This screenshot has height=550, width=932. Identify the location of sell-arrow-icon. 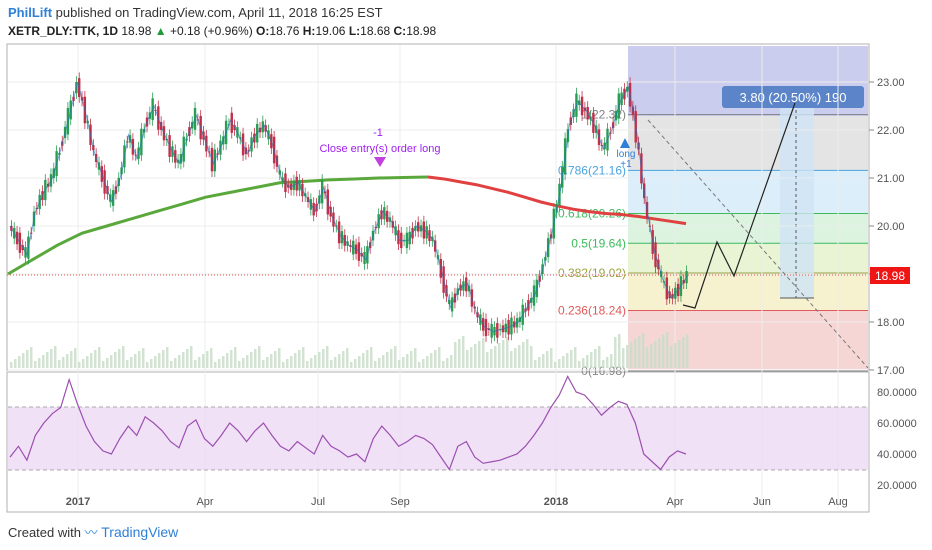
(380, 162).